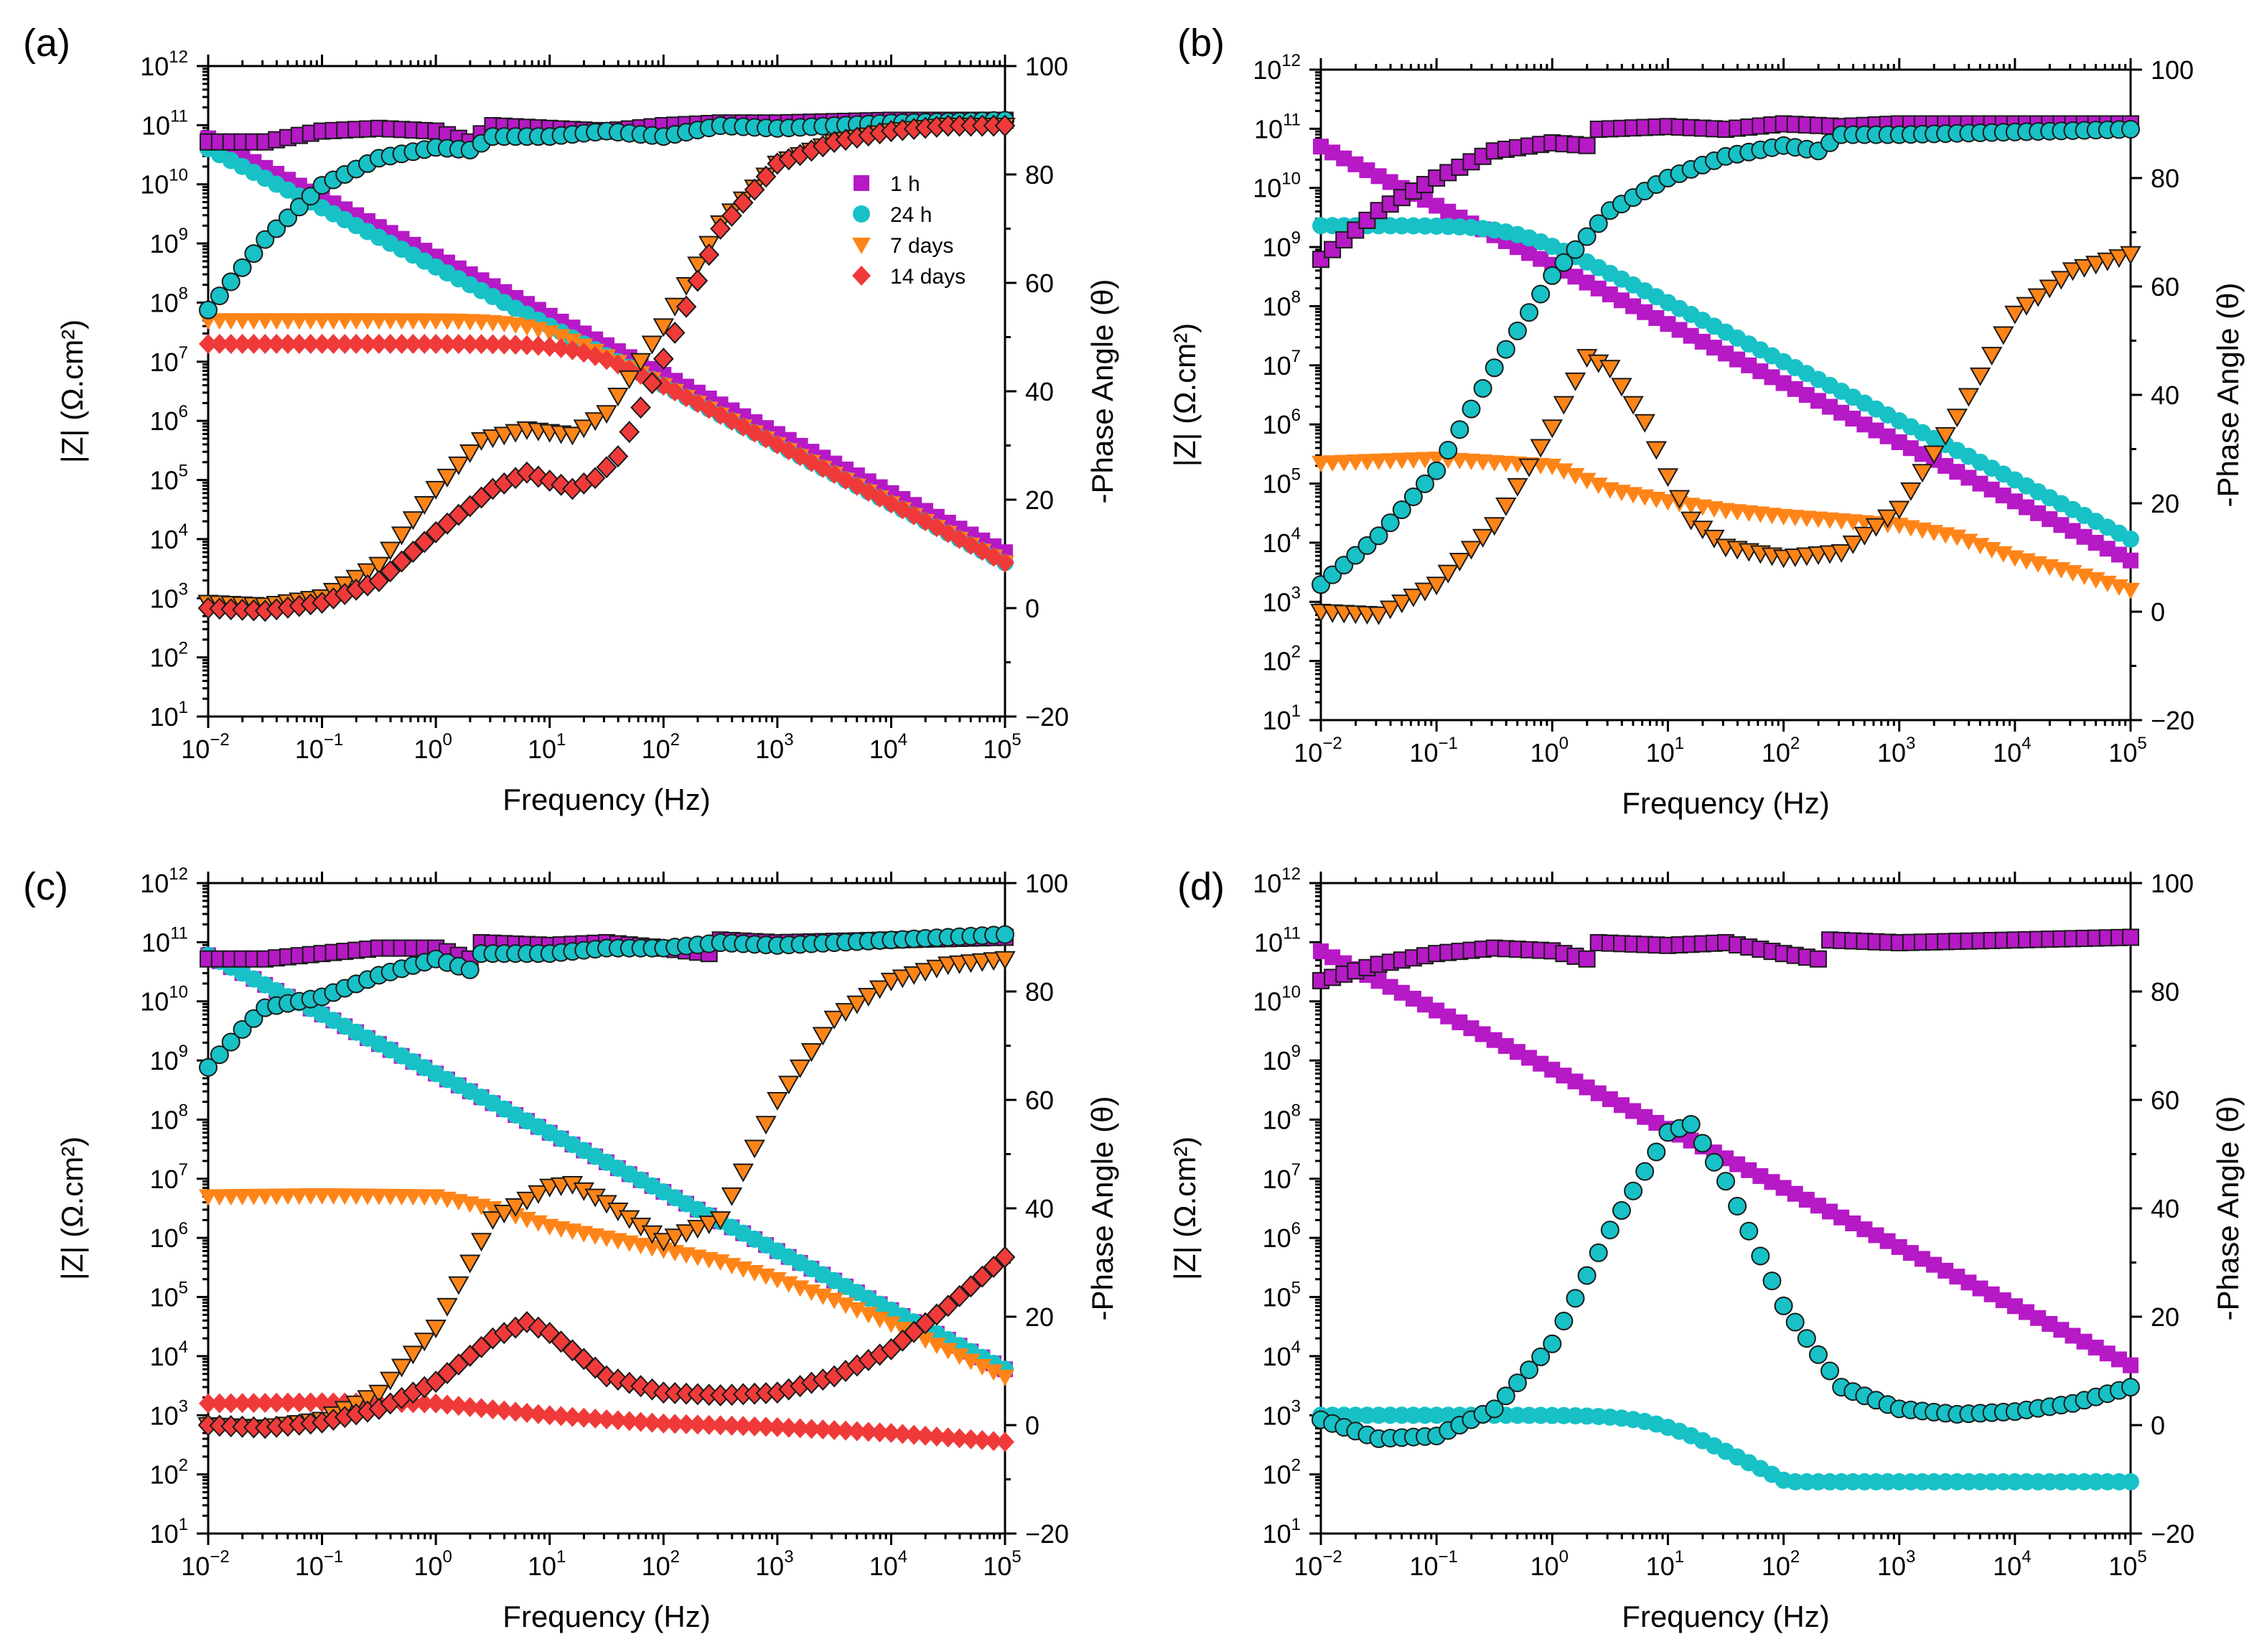  What do you see at coordinates (169, 478) in the screenshot?
I see `panel-a-y-left-tick-label: 10⁵` at bounding box center [169, 478].